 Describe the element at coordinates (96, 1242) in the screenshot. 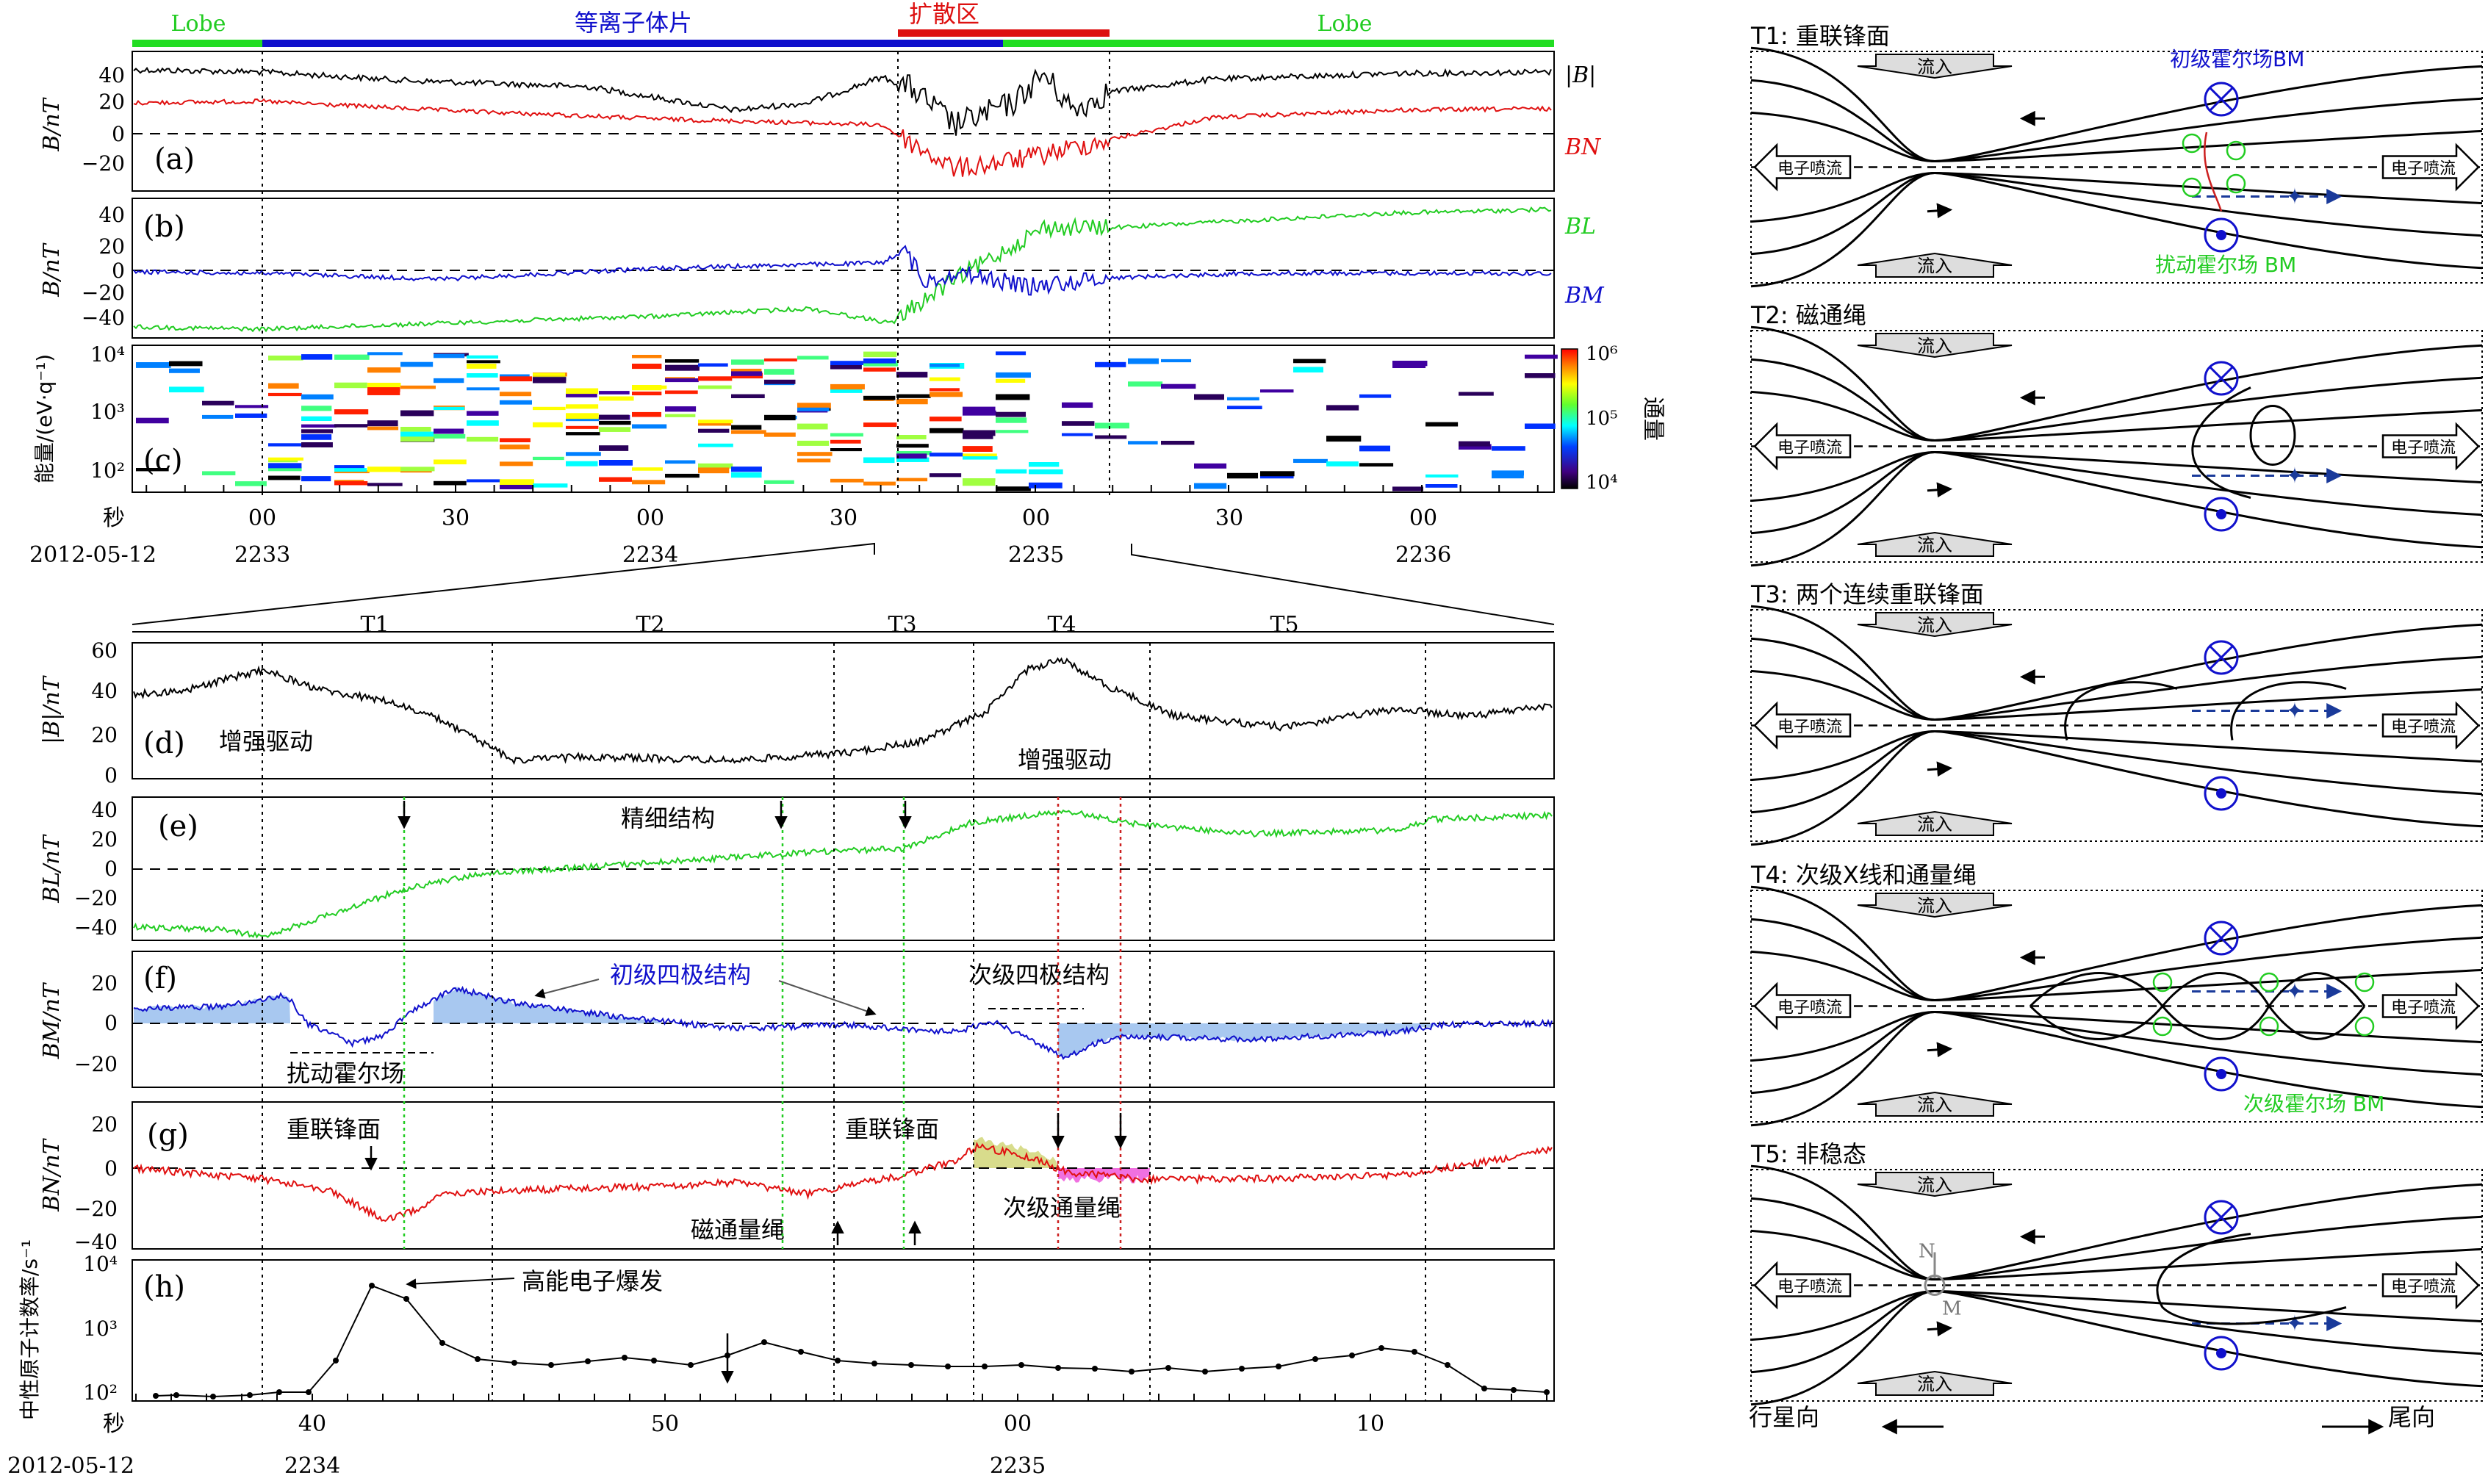

I see `tick-g-m40: −40` at that location.